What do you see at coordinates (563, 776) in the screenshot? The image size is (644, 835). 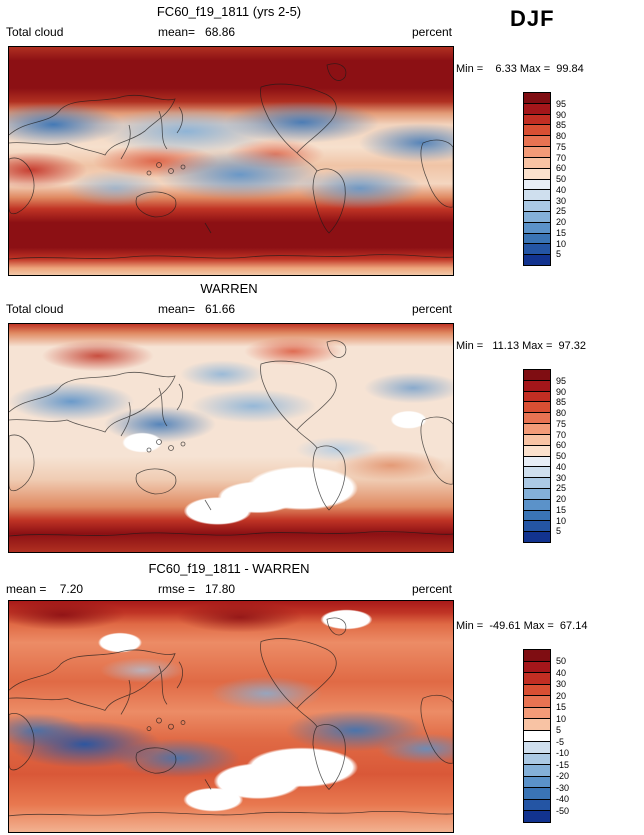 I see `colorbar-tick-label: -20` at bounding box center [563, 776].